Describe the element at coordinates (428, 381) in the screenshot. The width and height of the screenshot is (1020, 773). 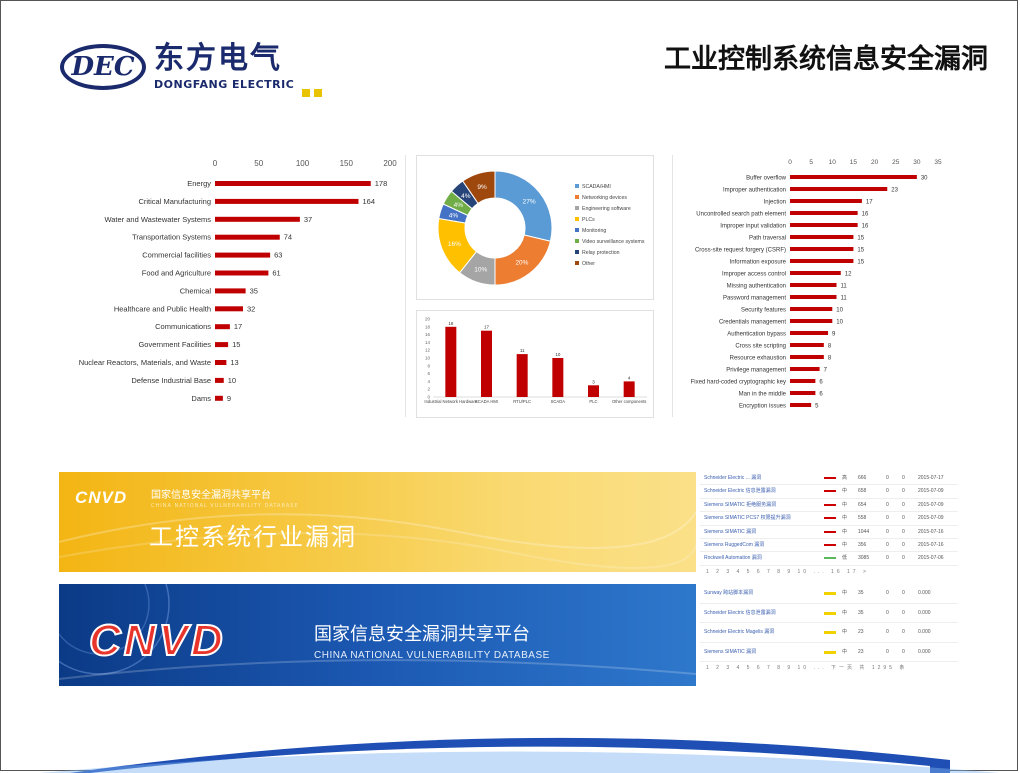
I see `y-tick-label: 4` at that location.